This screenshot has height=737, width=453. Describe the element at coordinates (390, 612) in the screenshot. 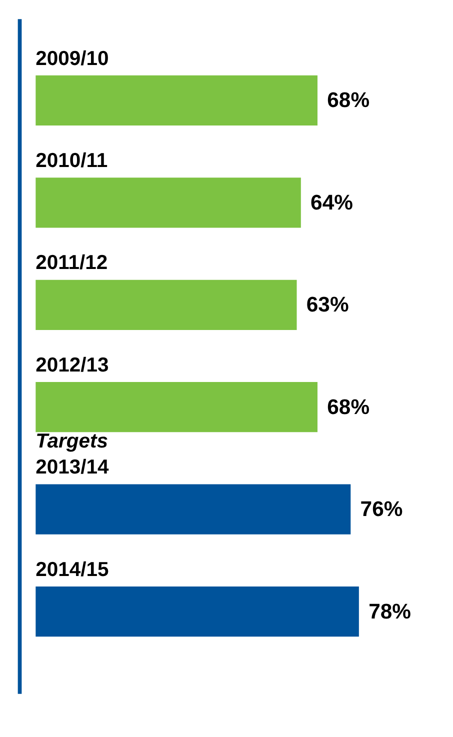

I see `data-label: 78%` at that location.